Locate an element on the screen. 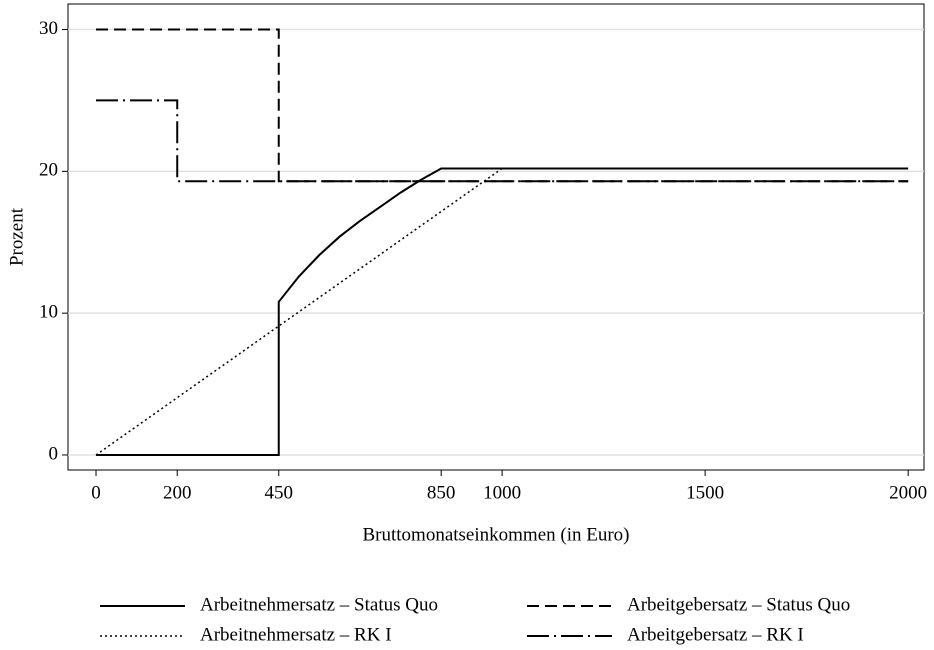 This screenshot has height=650, width=934. legend-label: Arbeitnehmersatz – Status Quo is located at coordinates (319, 604).